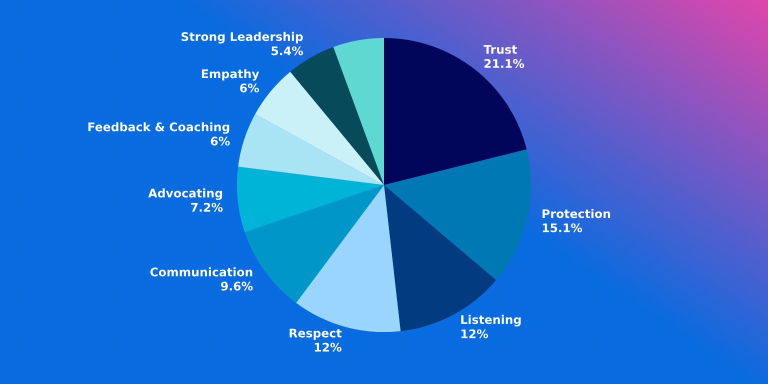  I want to click on slice-label: Advocating, so click(185, 194).